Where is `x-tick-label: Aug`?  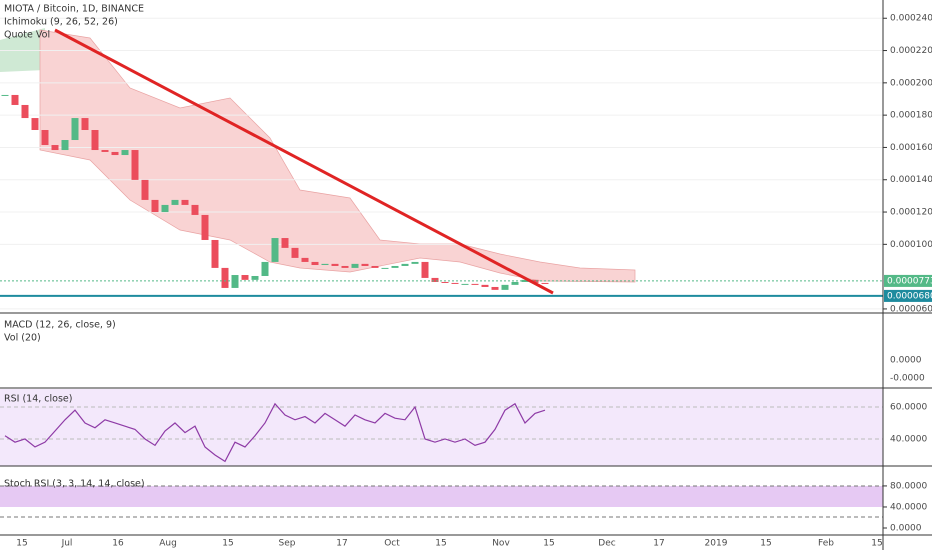 x-tick-label: Aug is located at coordinates (168, 544).